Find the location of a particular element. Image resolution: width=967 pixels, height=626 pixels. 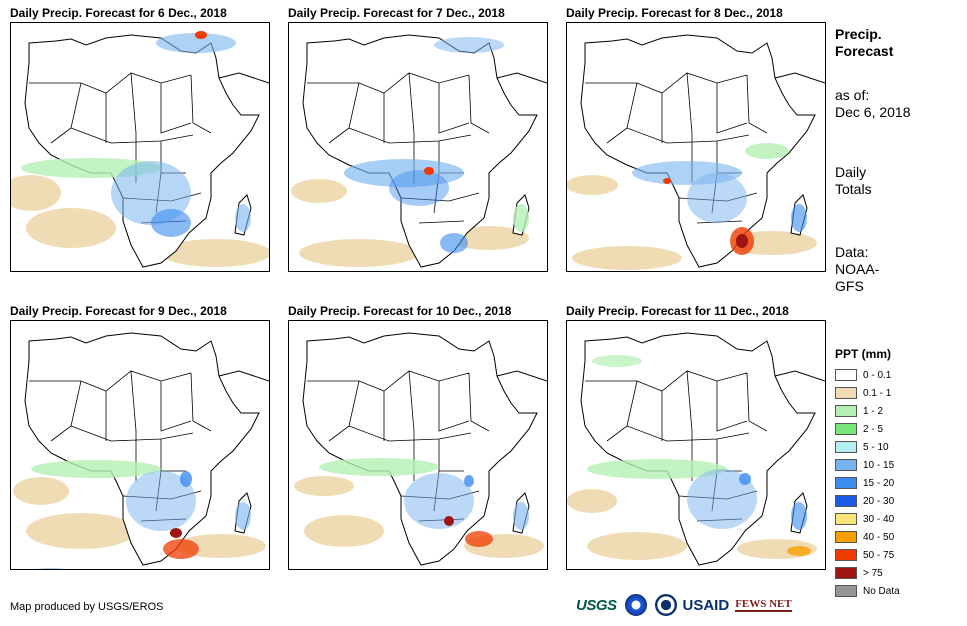

legend-item: 2 - 5 is located at coordinates (867, 429).